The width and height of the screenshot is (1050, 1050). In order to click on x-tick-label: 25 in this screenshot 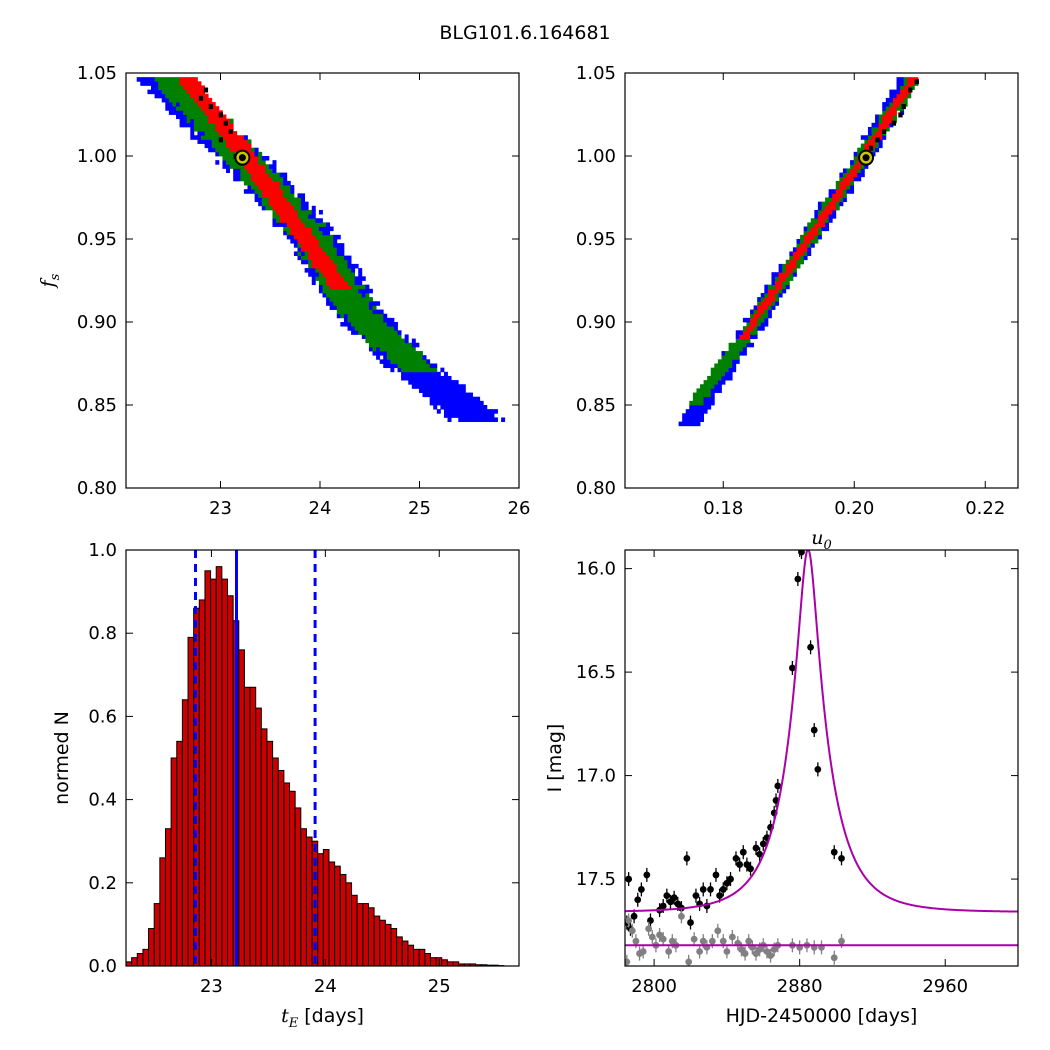, I will do `click(419, 508)`.